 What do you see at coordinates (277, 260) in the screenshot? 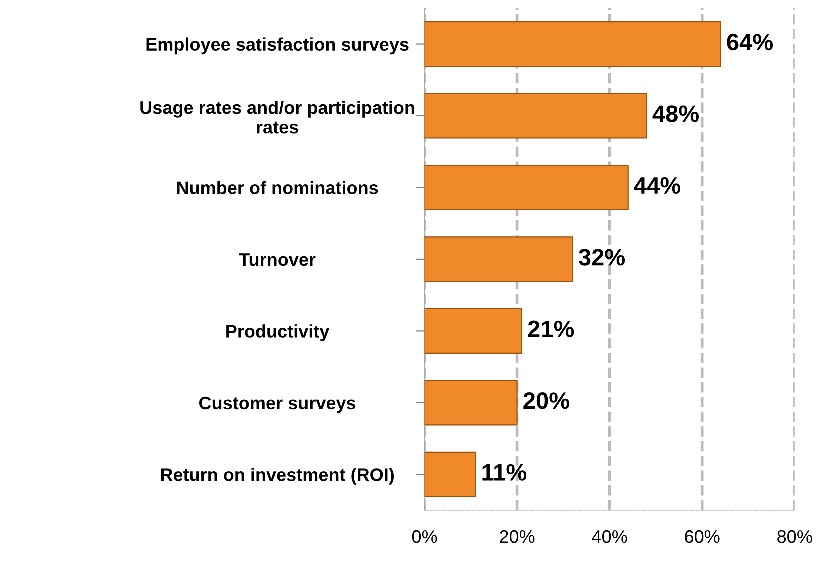
I see `y-tick-label: Turnover` at bounding box center [277, 260].